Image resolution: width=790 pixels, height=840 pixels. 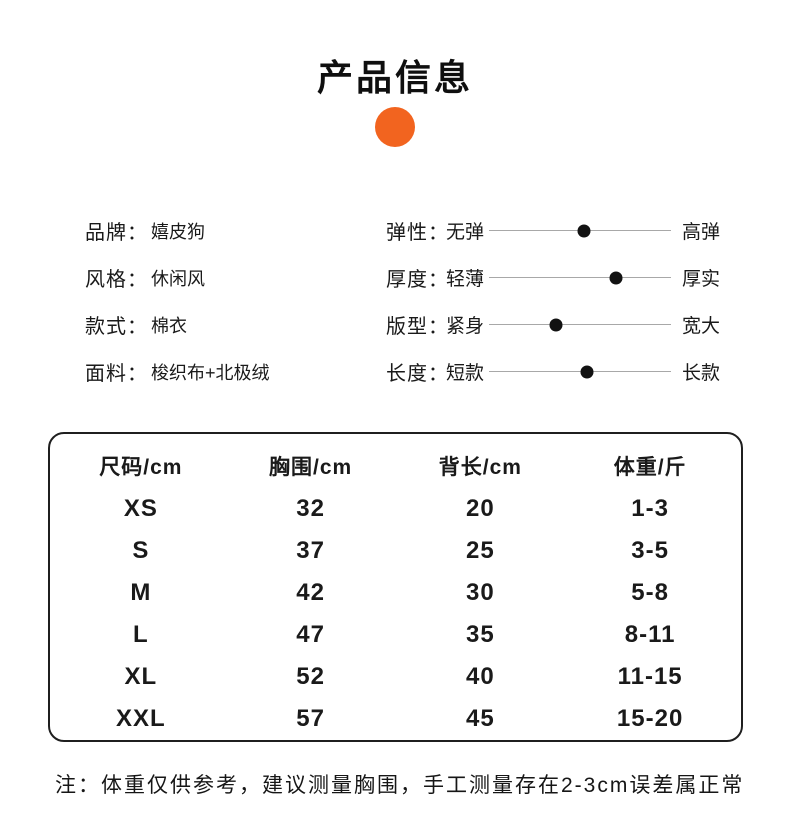 I want to click on slider-max-label: 宽大, so click(x=701, y=326).